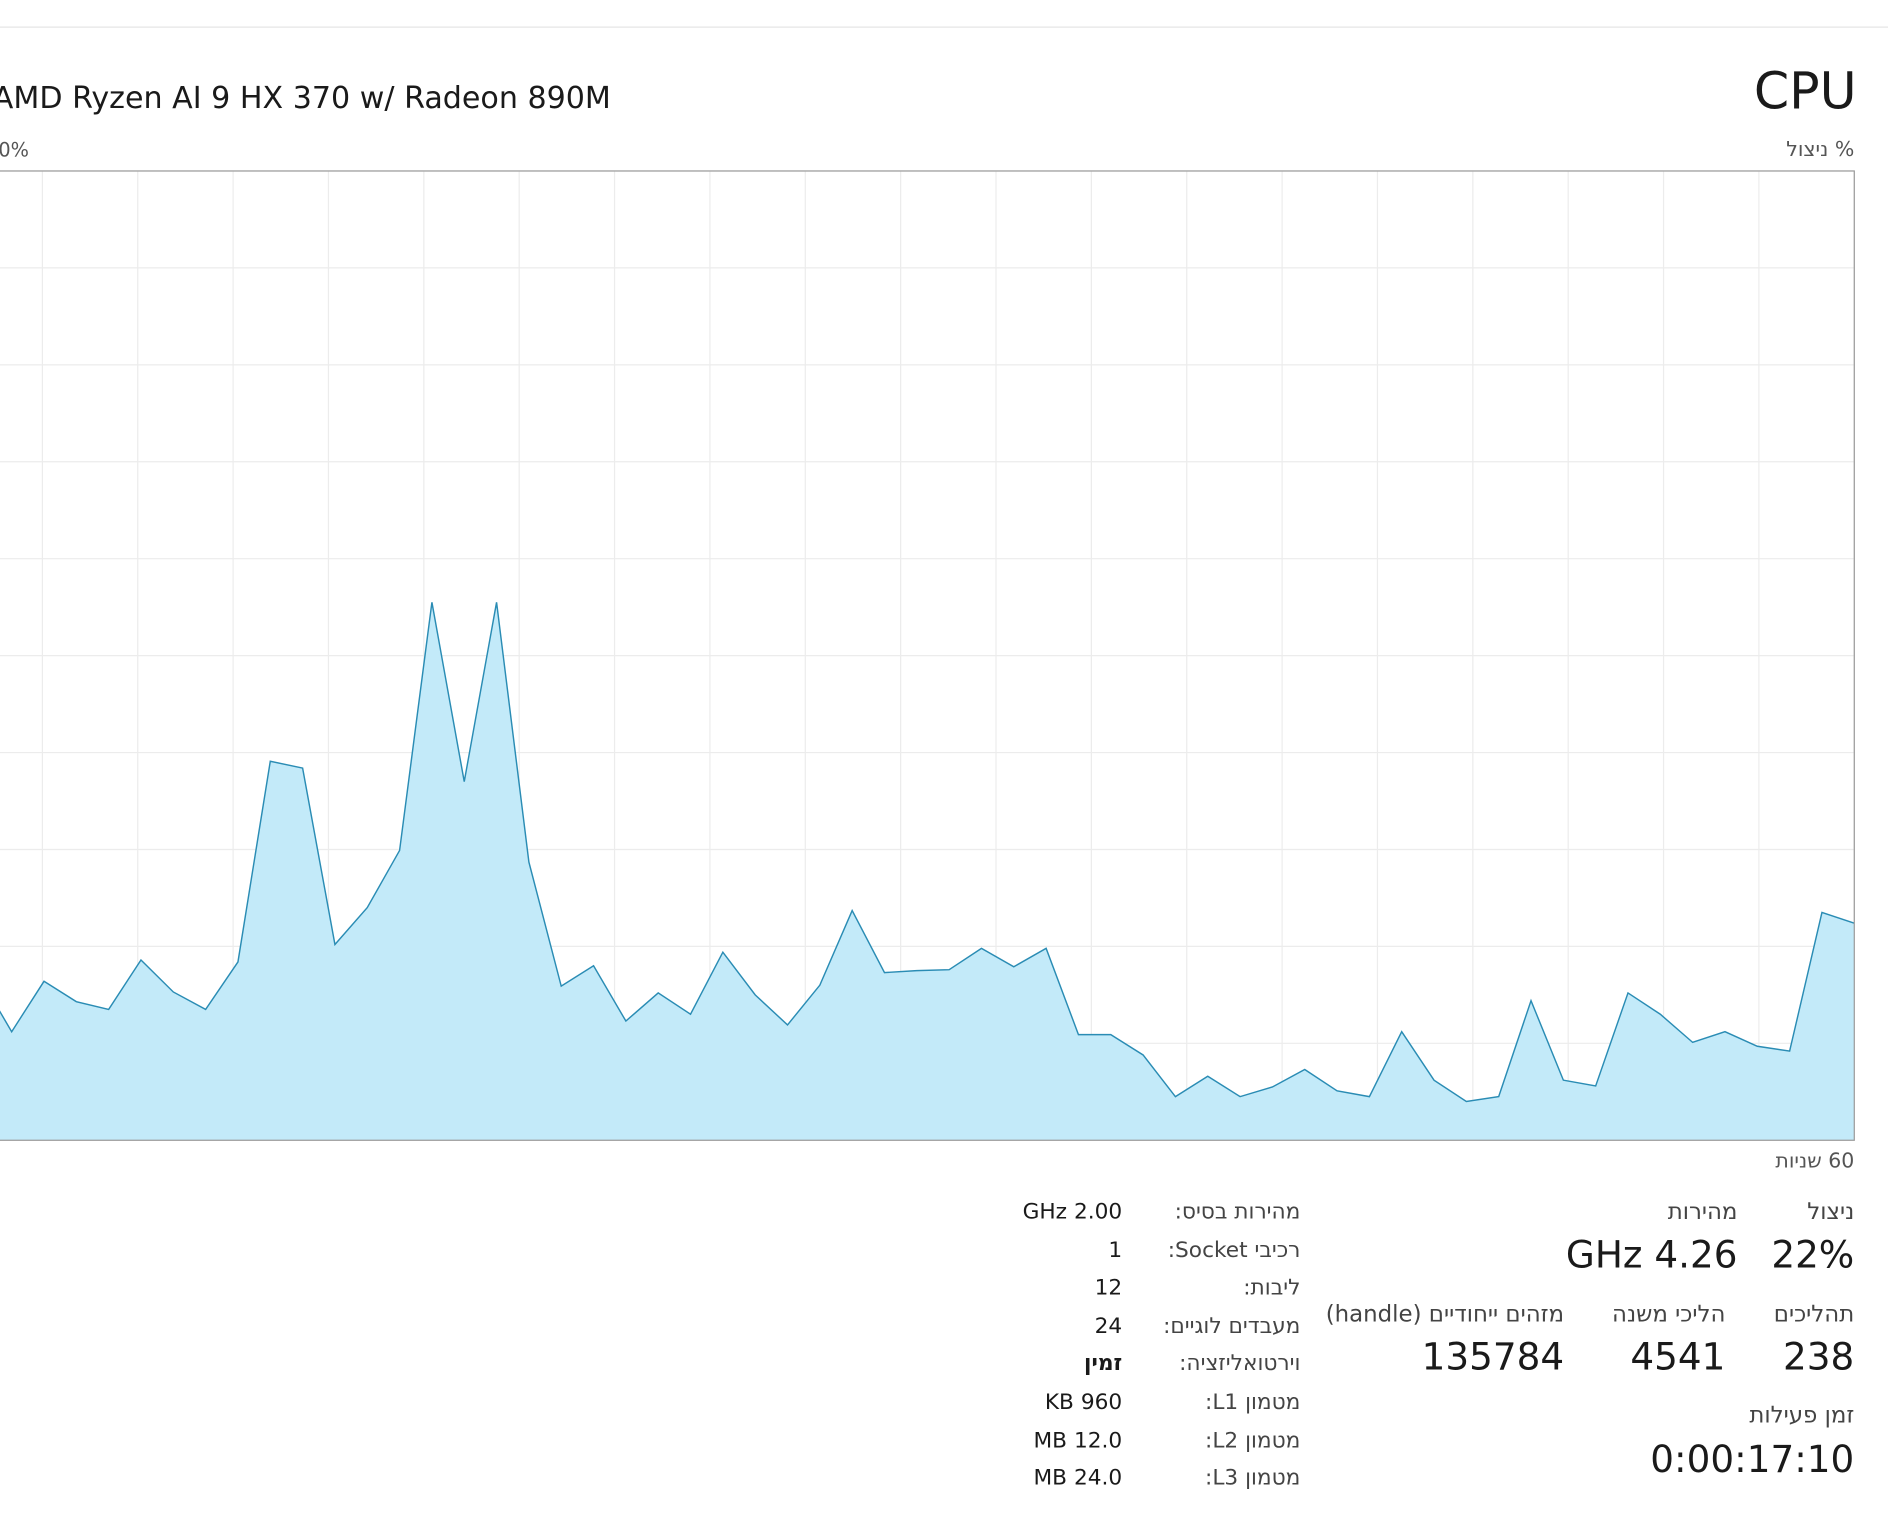  I want to click on stat-value: 0:00:17:10, so click(1752, 1460).